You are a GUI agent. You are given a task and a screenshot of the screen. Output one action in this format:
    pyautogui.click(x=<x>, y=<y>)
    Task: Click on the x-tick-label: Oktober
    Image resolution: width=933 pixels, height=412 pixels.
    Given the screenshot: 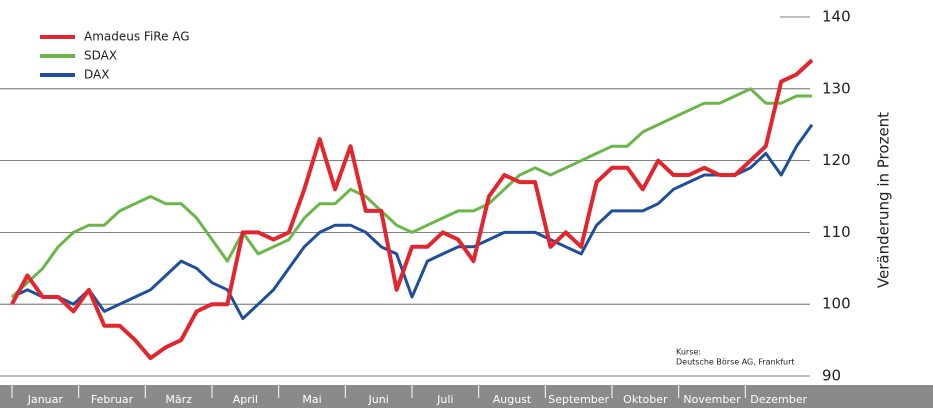 What is the action you would take?
    pyautogui.click(x=645, y=399)
    